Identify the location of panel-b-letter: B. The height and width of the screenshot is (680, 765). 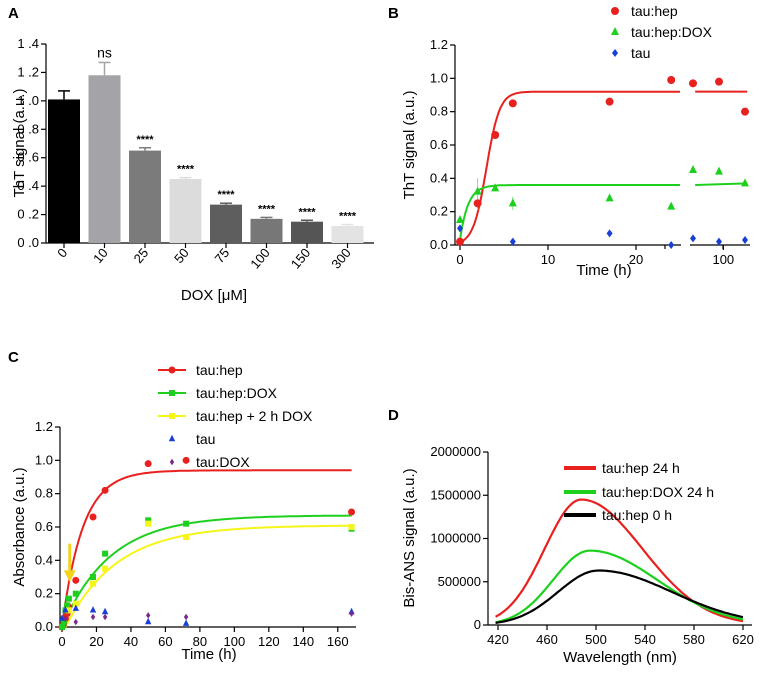
(393, 13).